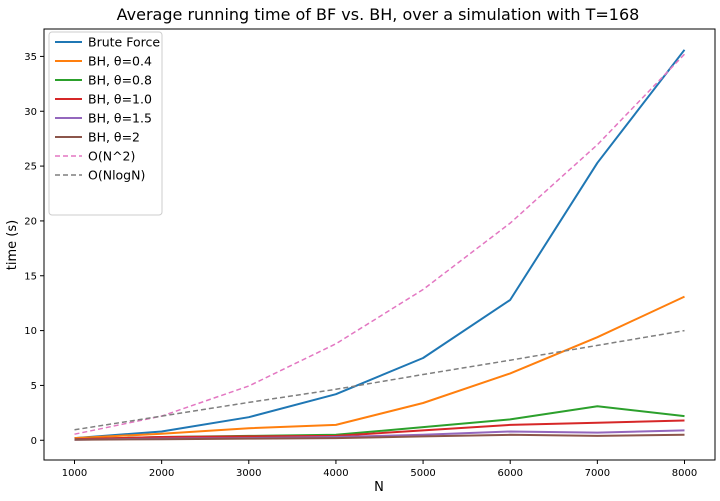 The height and width of the screenshot is (501, 720). What do you see at coordinates (116, 175) in the screenshot?
I see `legend-label-7: O(NlogN)` at bounding box center [116, 175].